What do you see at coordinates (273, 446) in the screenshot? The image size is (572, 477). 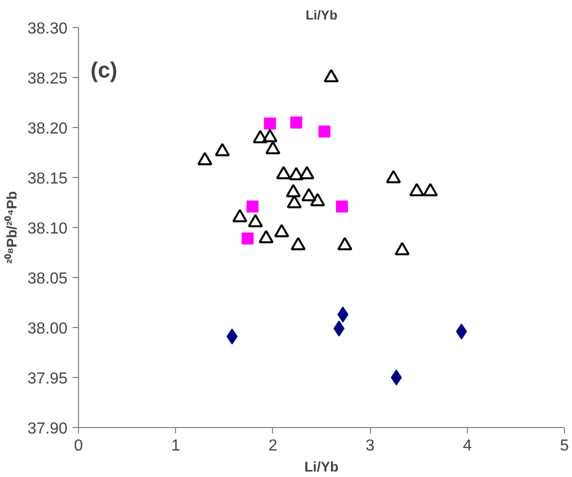 I see `x-tick-label: 2` at bounding box center [273, 446].